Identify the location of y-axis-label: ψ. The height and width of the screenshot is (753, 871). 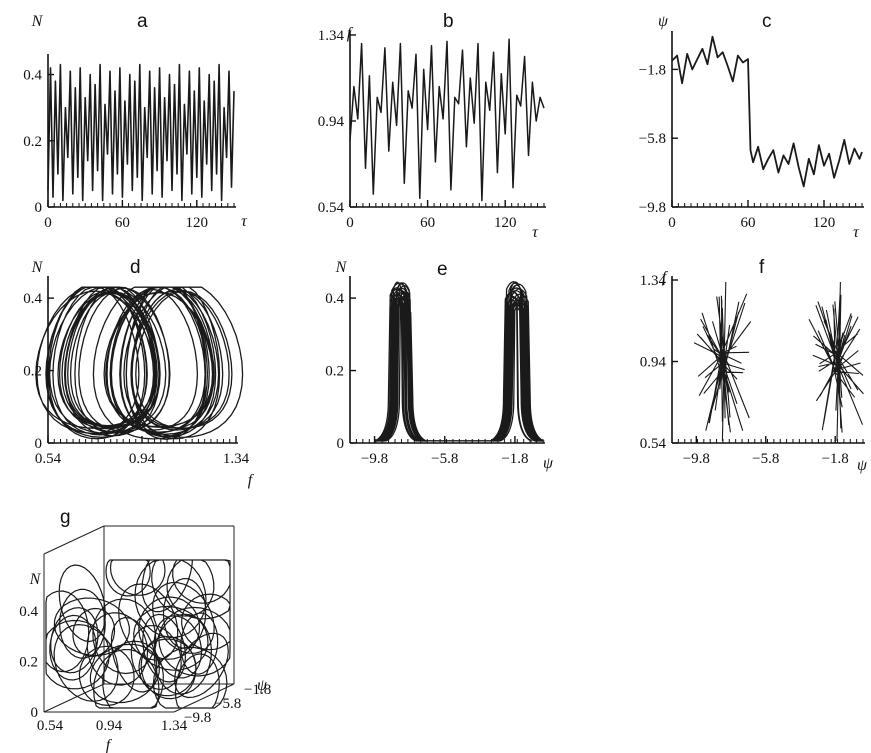
(663, 21).